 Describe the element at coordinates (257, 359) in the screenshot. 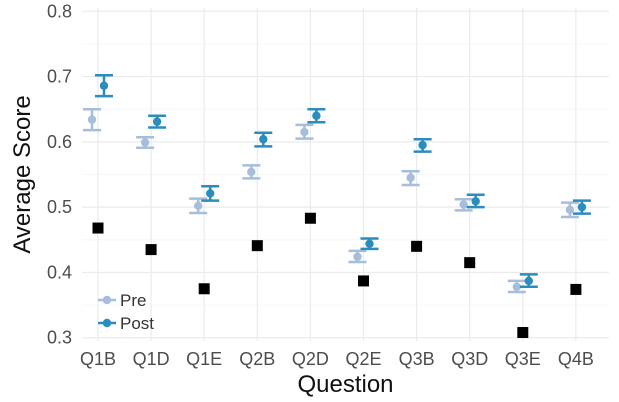

I see `x-tick-label: Q2B` at that location.